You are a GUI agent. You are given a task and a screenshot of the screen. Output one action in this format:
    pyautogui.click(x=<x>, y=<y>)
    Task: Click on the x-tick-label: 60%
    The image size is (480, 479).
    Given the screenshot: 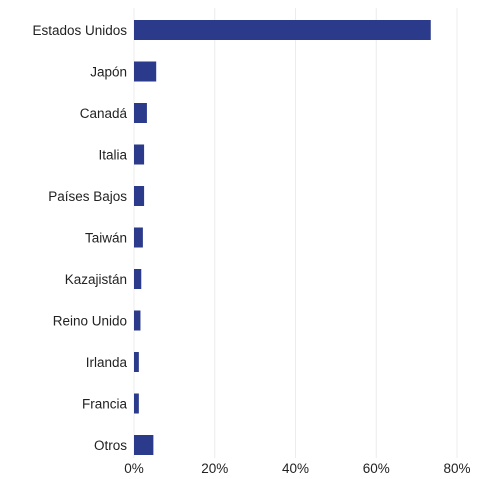 What is the action you would take?
    pyautogui.click(x=376, y=468)
    